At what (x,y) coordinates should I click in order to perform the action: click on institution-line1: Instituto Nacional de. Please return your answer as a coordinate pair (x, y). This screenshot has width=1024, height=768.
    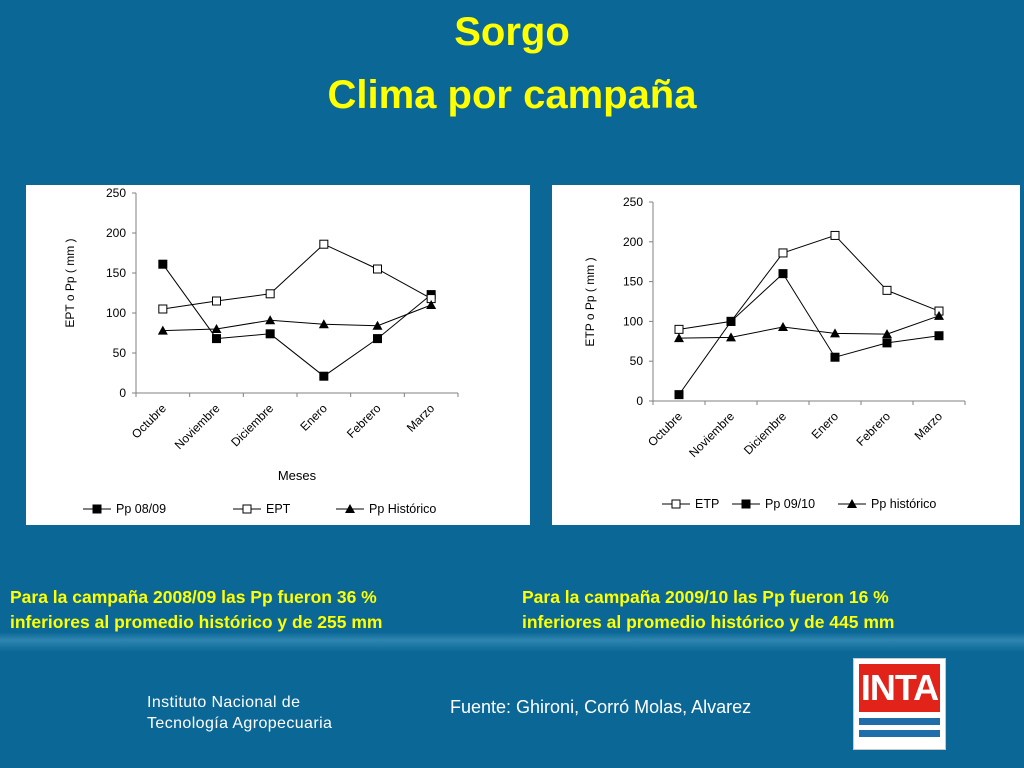
    Looking at the image, I should click on (224, 702).